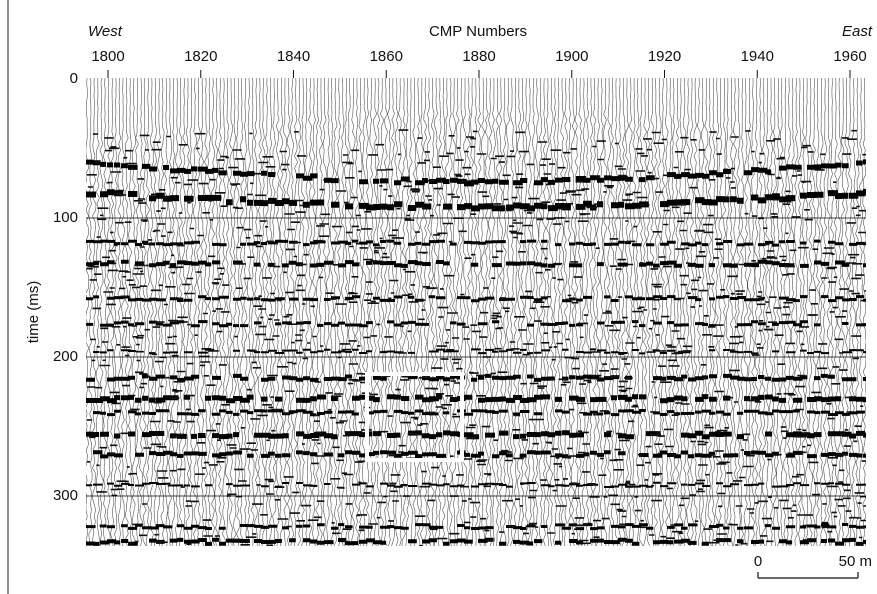 This screenshot has width=877, height=594. Describe the element at coordinates (857, 31) in the screenshot. I see `right-label: East` at that location.